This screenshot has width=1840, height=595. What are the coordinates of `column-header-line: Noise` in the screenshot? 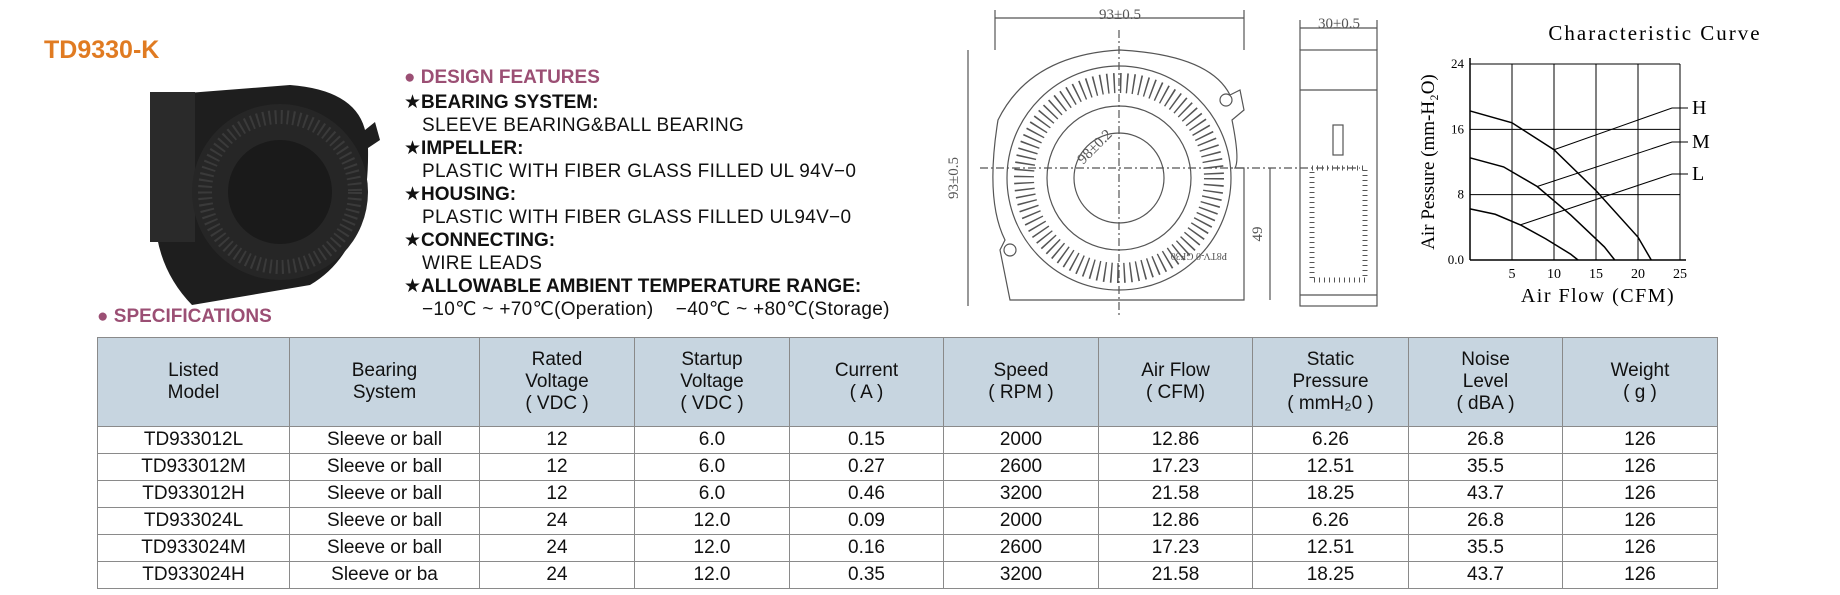 It's located at (1485, 359).